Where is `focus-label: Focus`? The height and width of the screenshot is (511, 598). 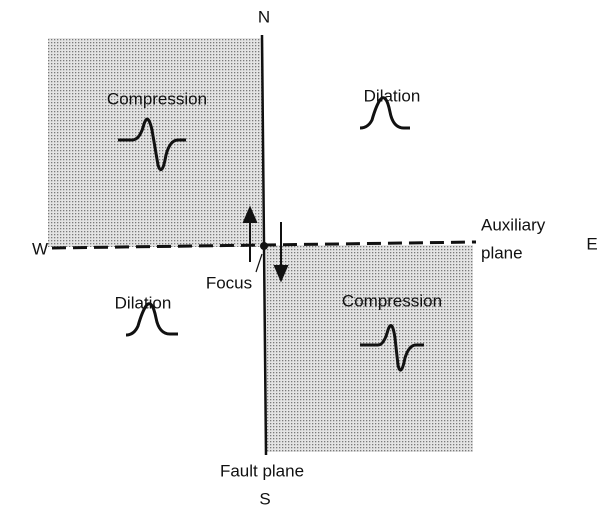 focus-label: Focus is located at coordinates (229, 282).